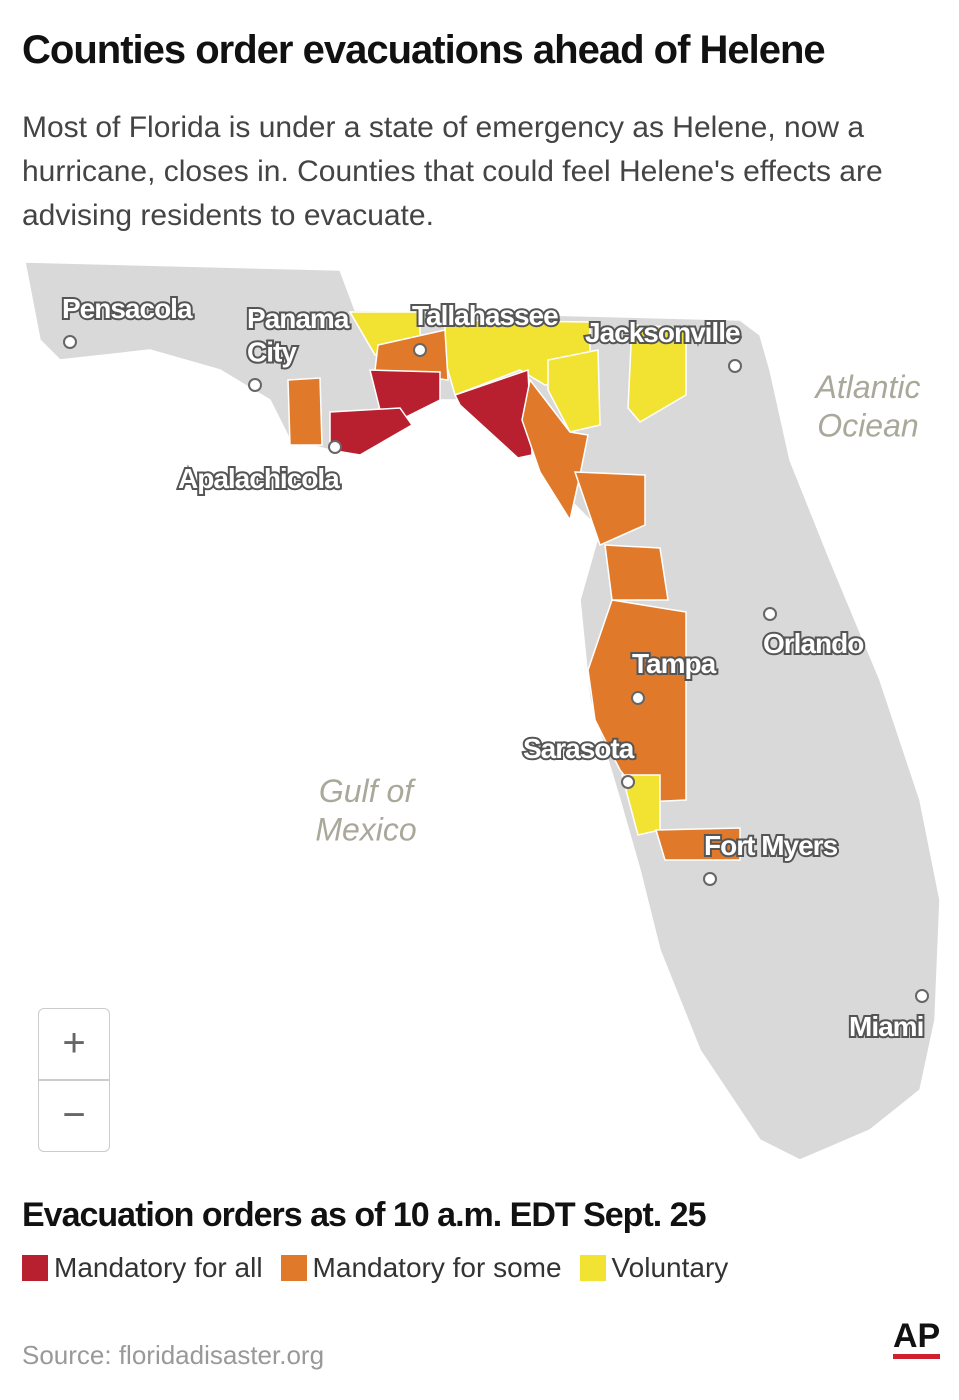 Image resolution: width=959 pixels, height=1400 pixels. What do you see at coordinates (437, 1267) in the screenshot?
I see `legend-label: Mandatory for some` at bounding box center [437, 1267].